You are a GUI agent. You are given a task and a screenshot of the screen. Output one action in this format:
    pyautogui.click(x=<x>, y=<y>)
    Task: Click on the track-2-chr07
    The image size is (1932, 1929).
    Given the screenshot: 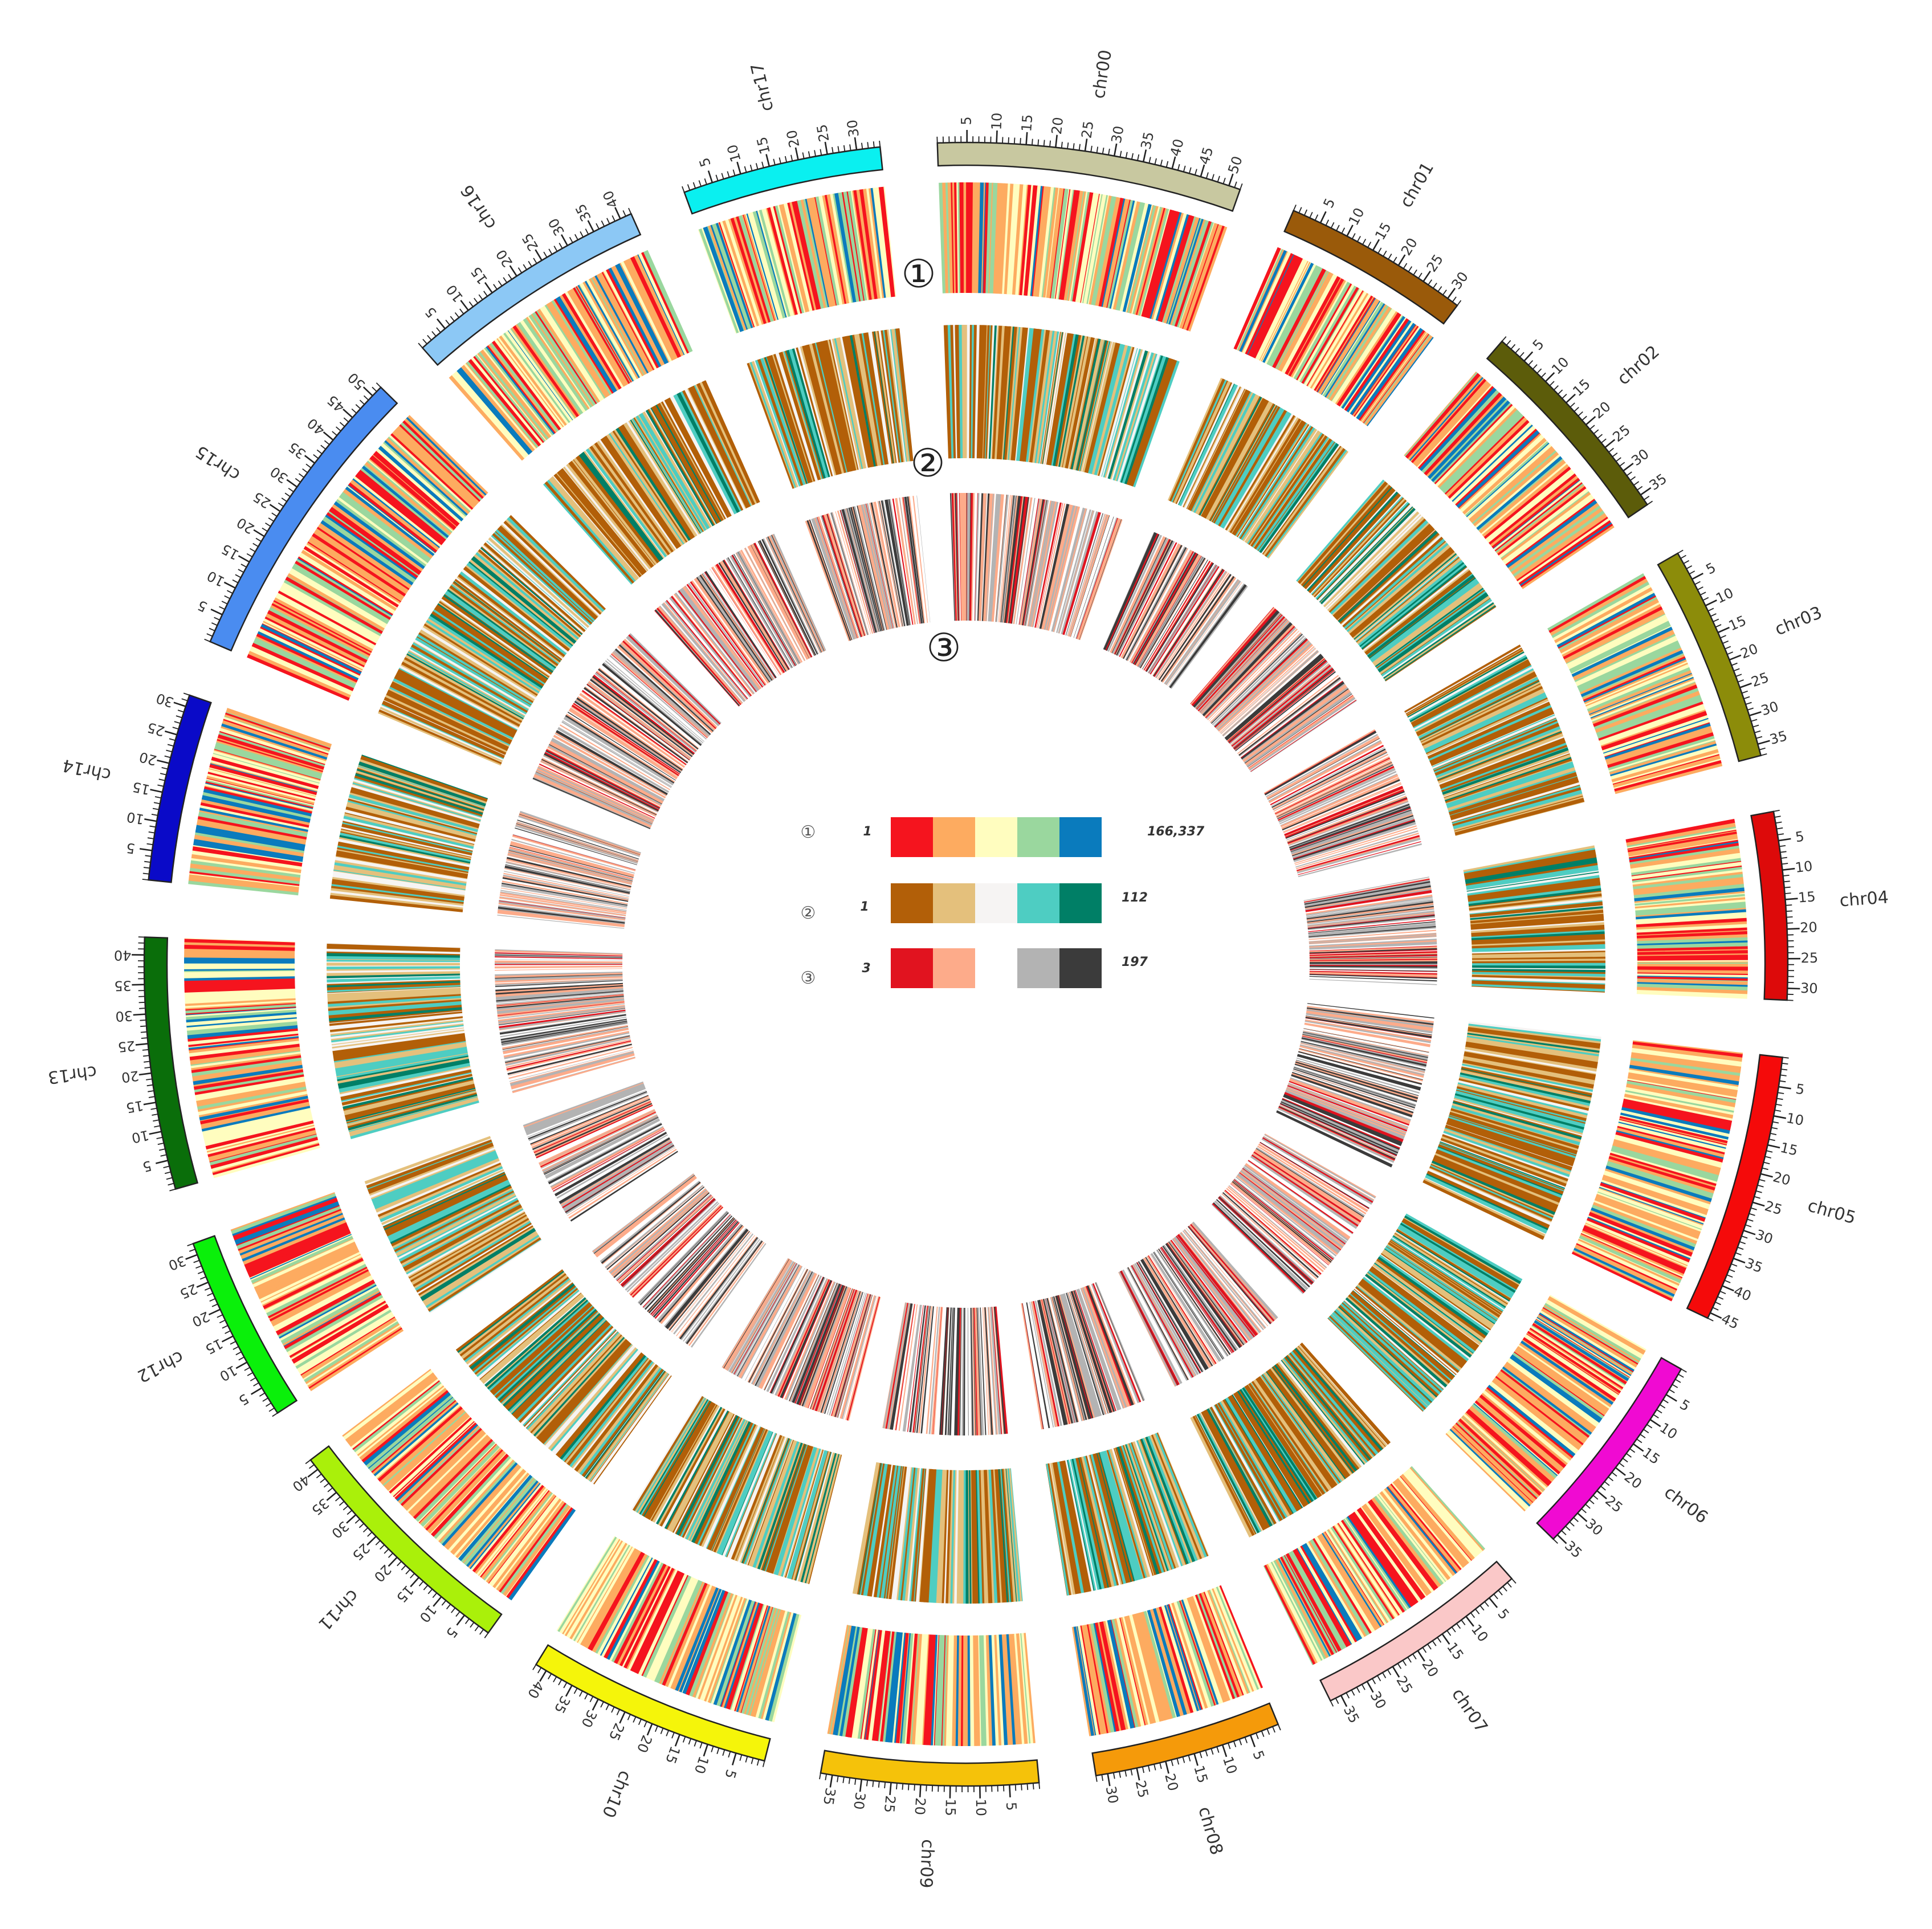 What is the action you would take?
    pyautogui.click(x=1290, y=1440)
    